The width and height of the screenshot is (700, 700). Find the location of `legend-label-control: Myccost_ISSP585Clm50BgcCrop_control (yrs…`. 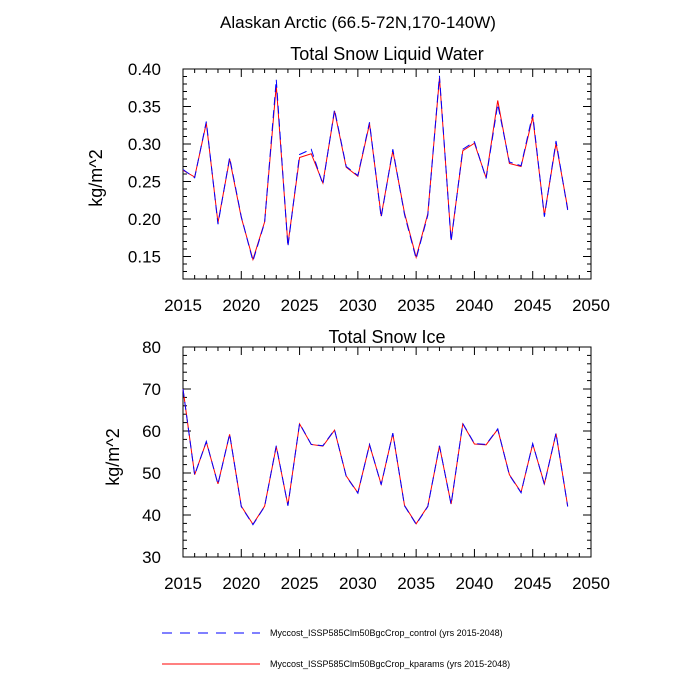

legend-label-control: Myccost_ISSP585Clm50BgcCrop_control (yrs… is located at coordinates (386, 633).